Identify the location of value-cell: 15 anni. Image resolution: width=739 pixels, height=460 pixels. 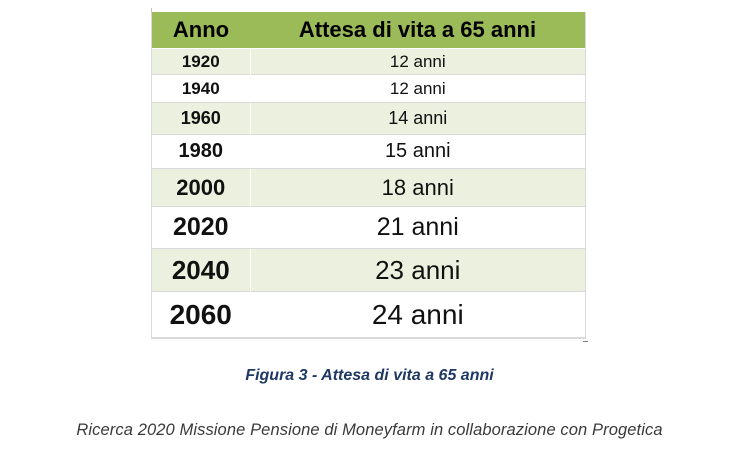
(417, 151).